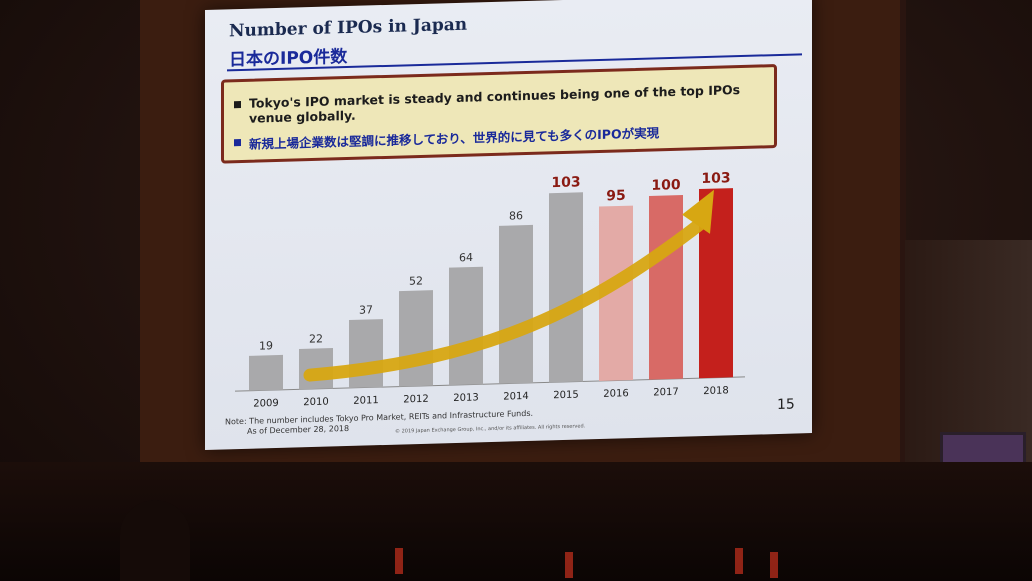  What do you see at coordinates (566, 287) in the screenshot?
I see `bar-2015` at bounding box center [566, 287].